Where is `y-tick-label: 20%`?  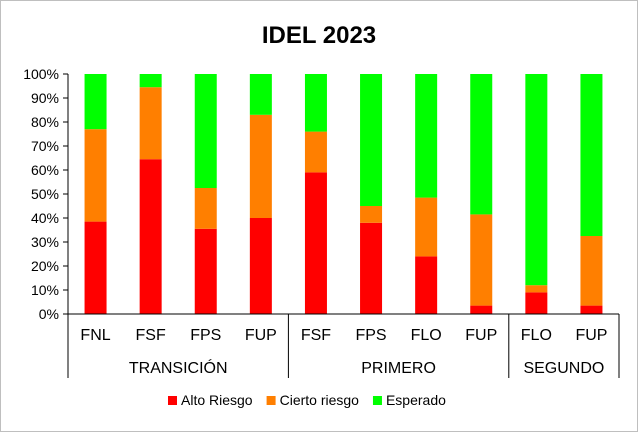
y-tick-label: 20% is located at coordinates (45, 266).